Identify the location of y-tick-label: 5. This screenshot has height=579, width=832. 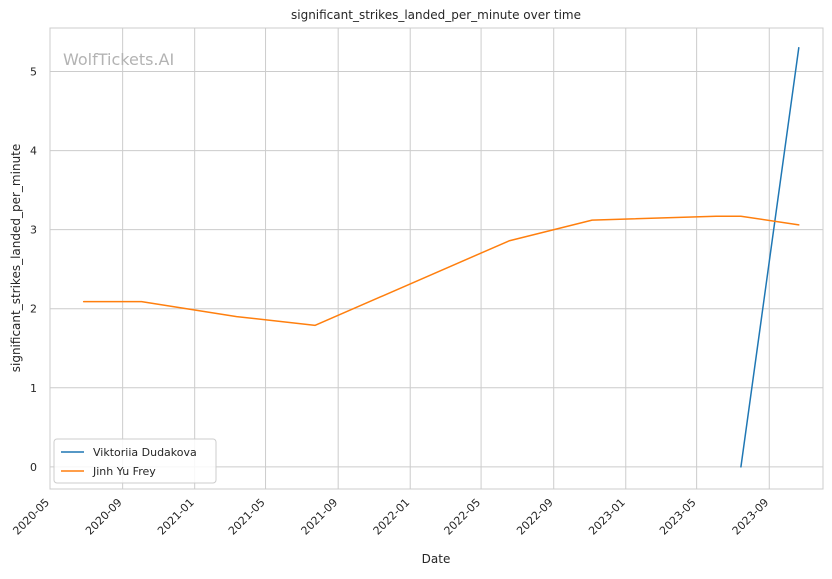
(33, 71).